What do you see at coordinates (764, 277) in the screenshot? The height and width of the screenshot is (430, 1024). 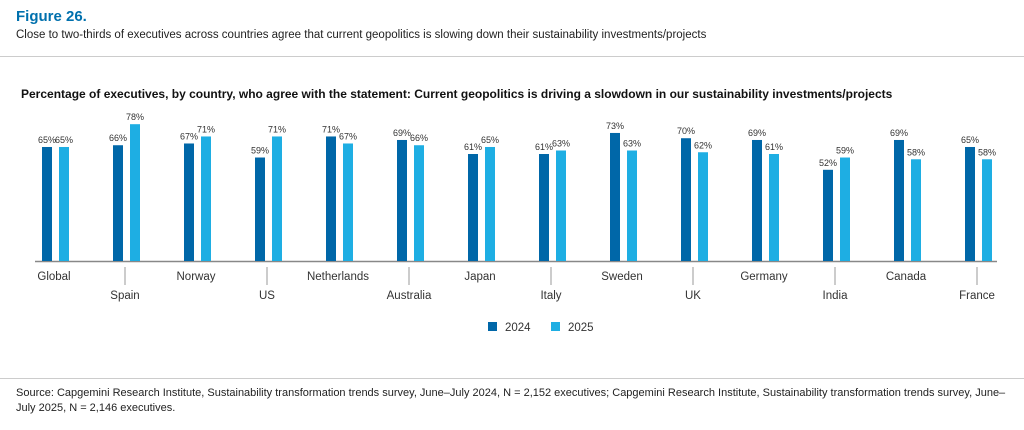 I see `x-tick-label: Germany` at bounding box center [764, 277].